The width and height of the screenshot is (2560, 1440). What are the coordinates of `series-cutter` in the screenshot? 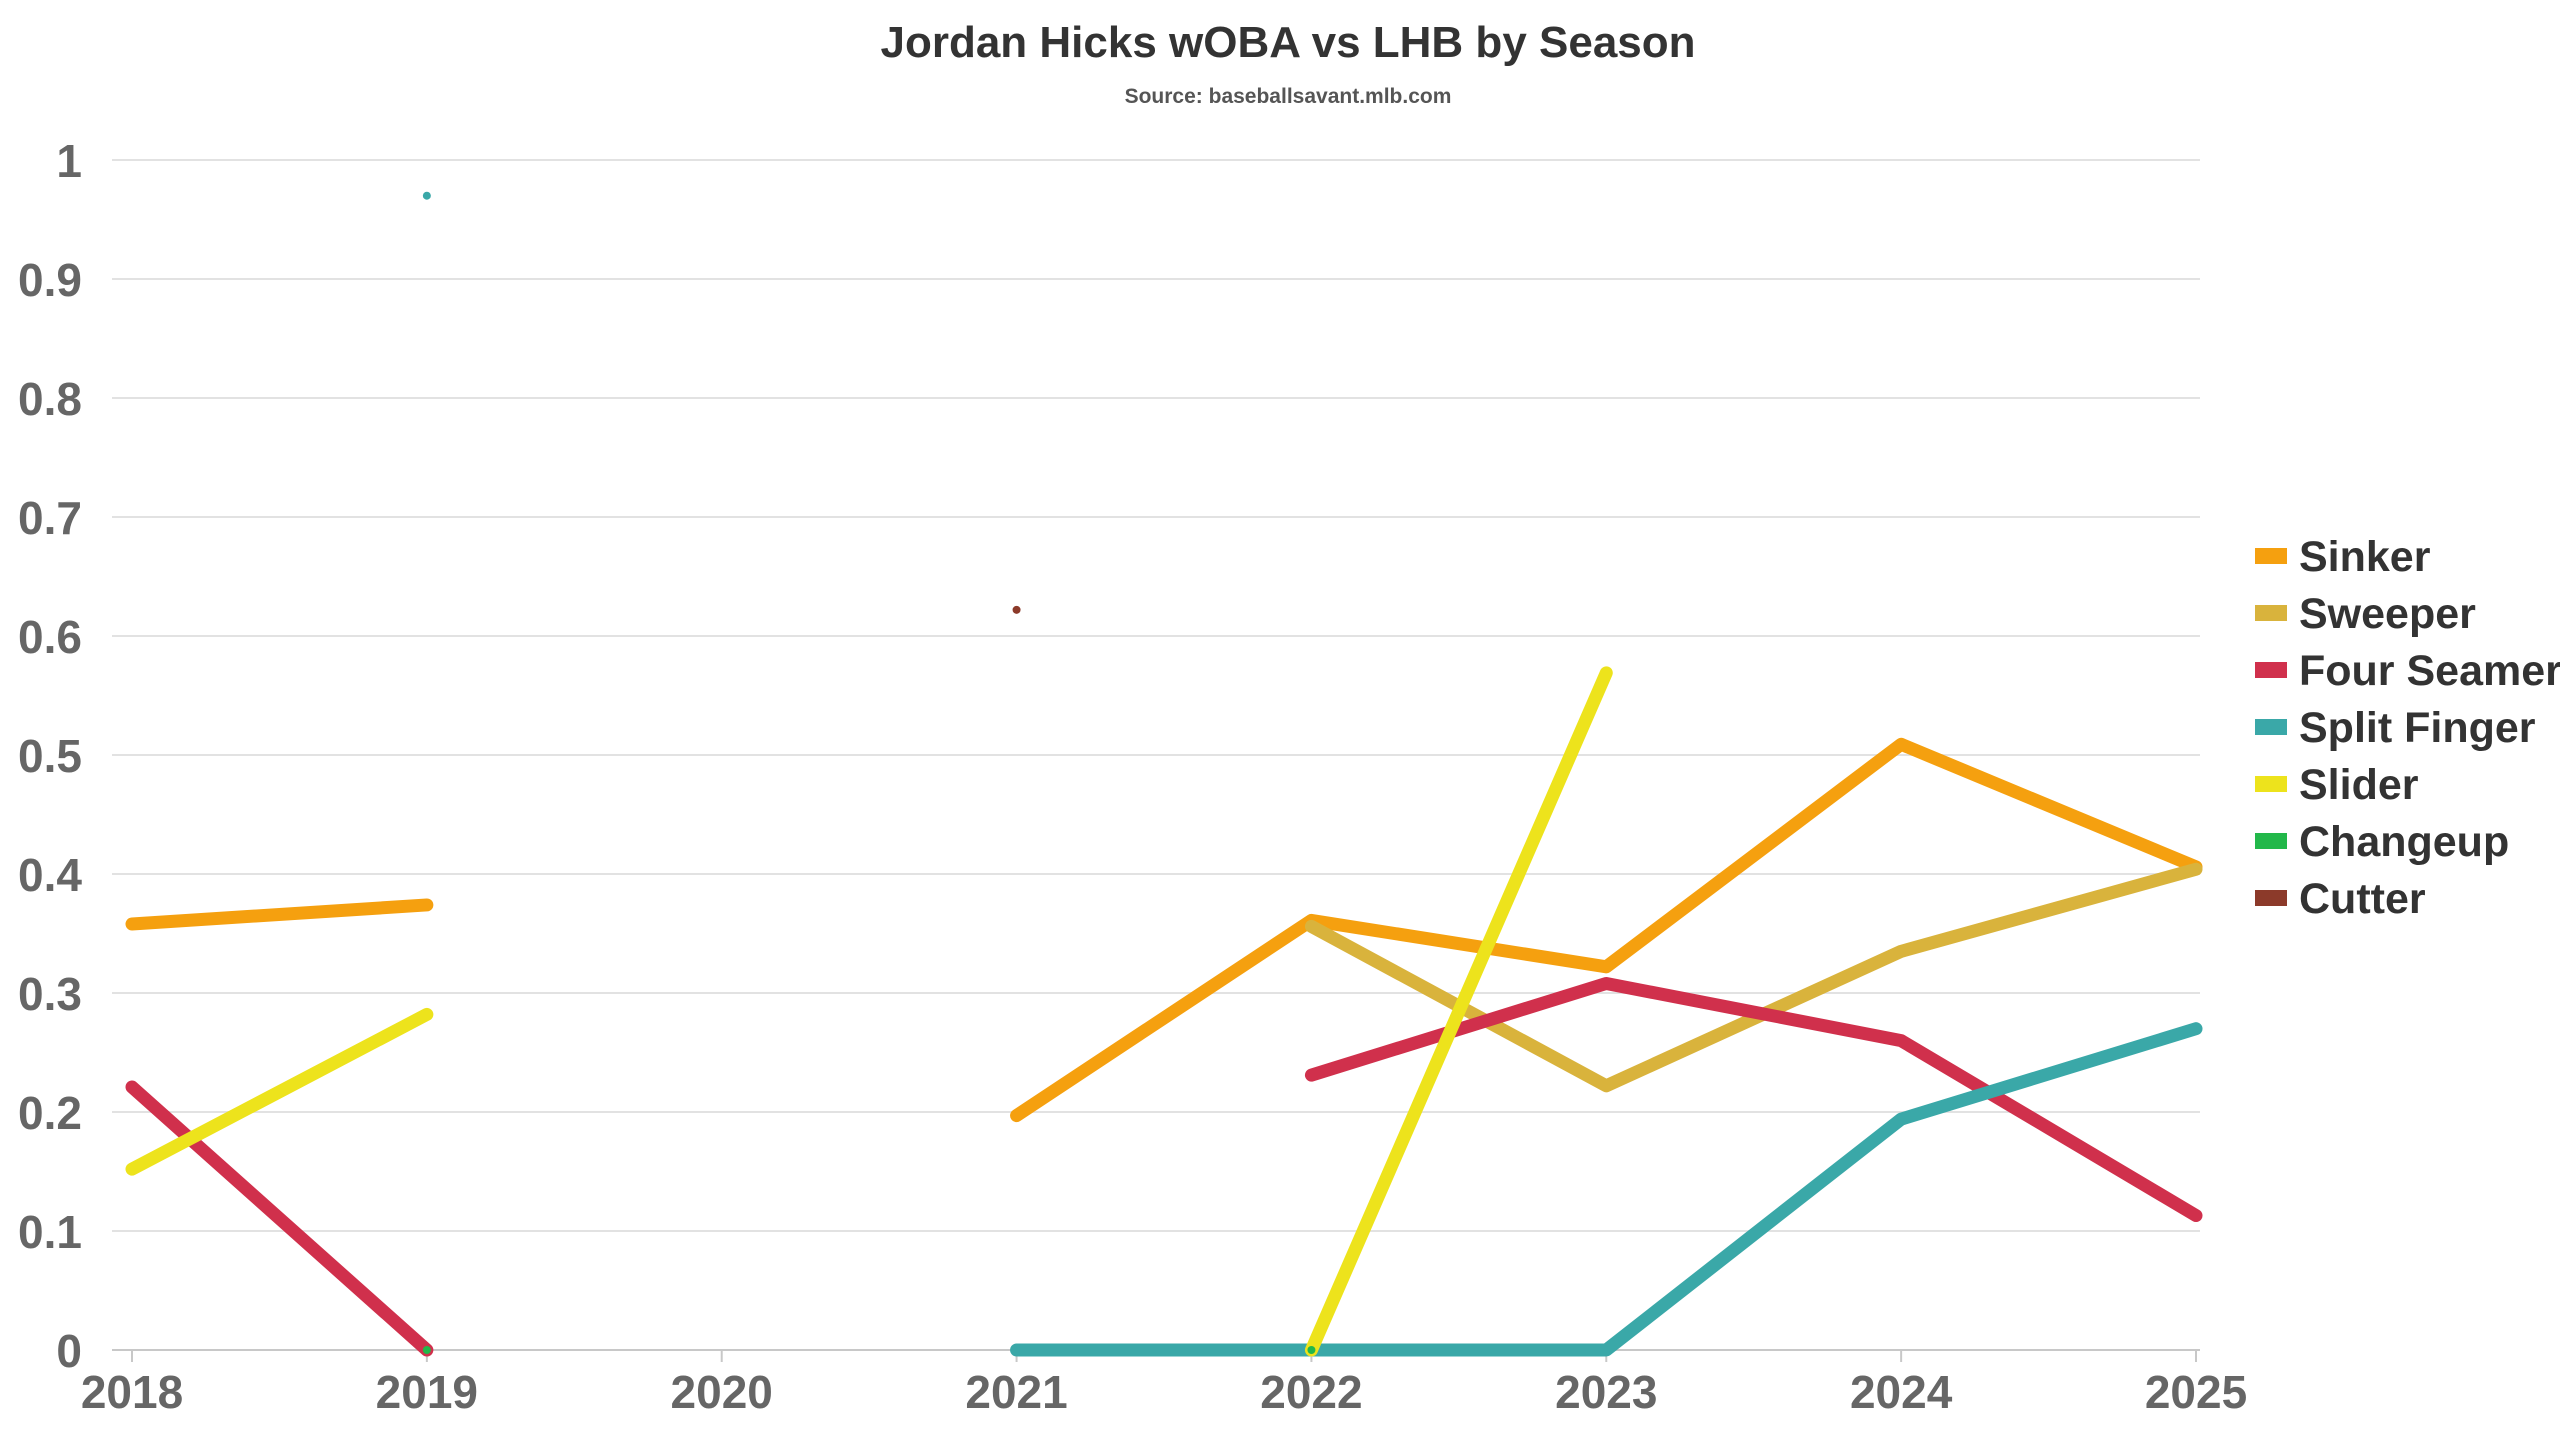 It's located at (1016, 609).